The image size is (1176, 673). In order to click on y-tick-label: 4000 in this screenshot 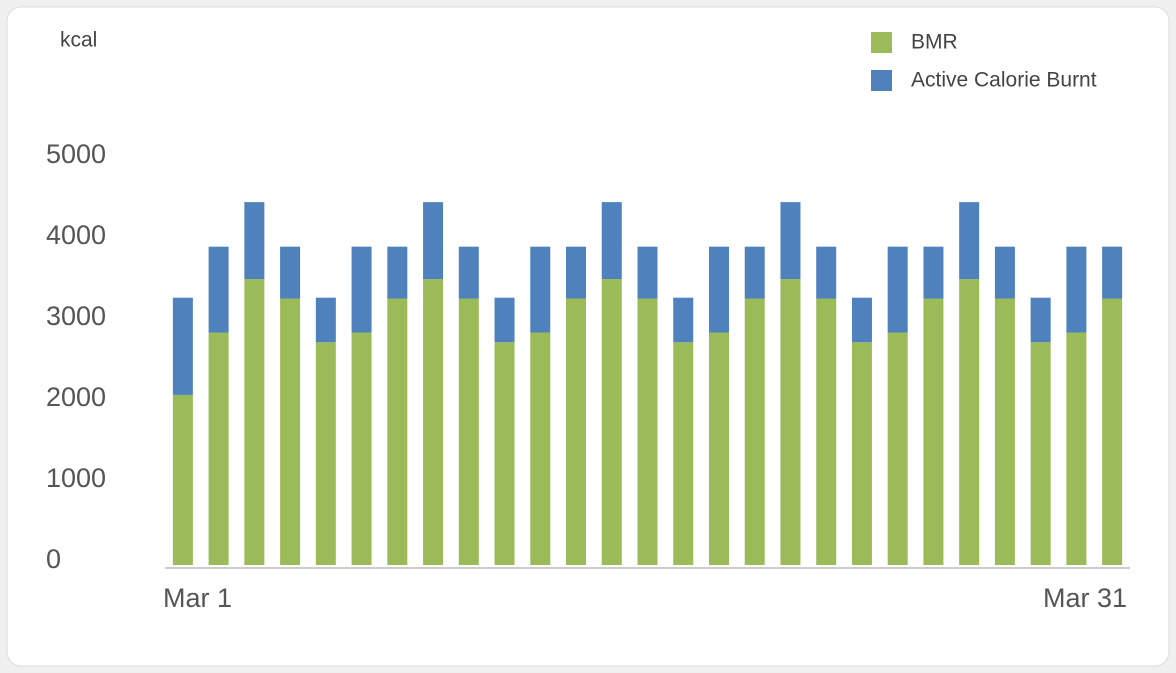, I will do `click(76, 235)`.